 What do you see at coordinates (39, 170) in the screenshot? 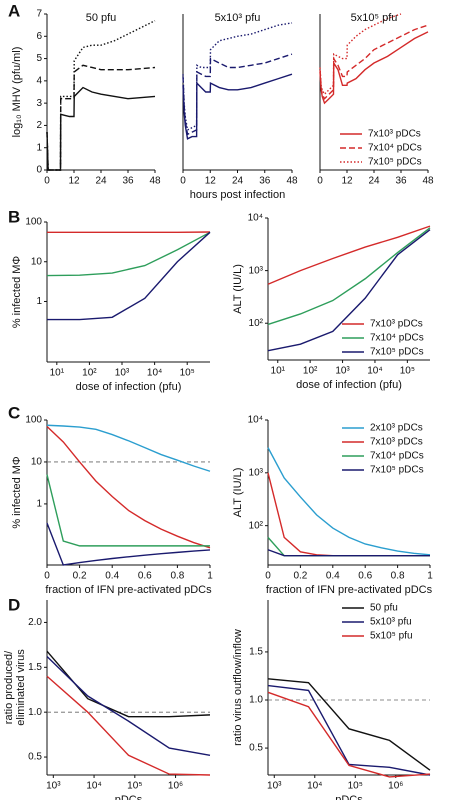
I see `y-tick-label: 0` at bounding box center [39, 170].